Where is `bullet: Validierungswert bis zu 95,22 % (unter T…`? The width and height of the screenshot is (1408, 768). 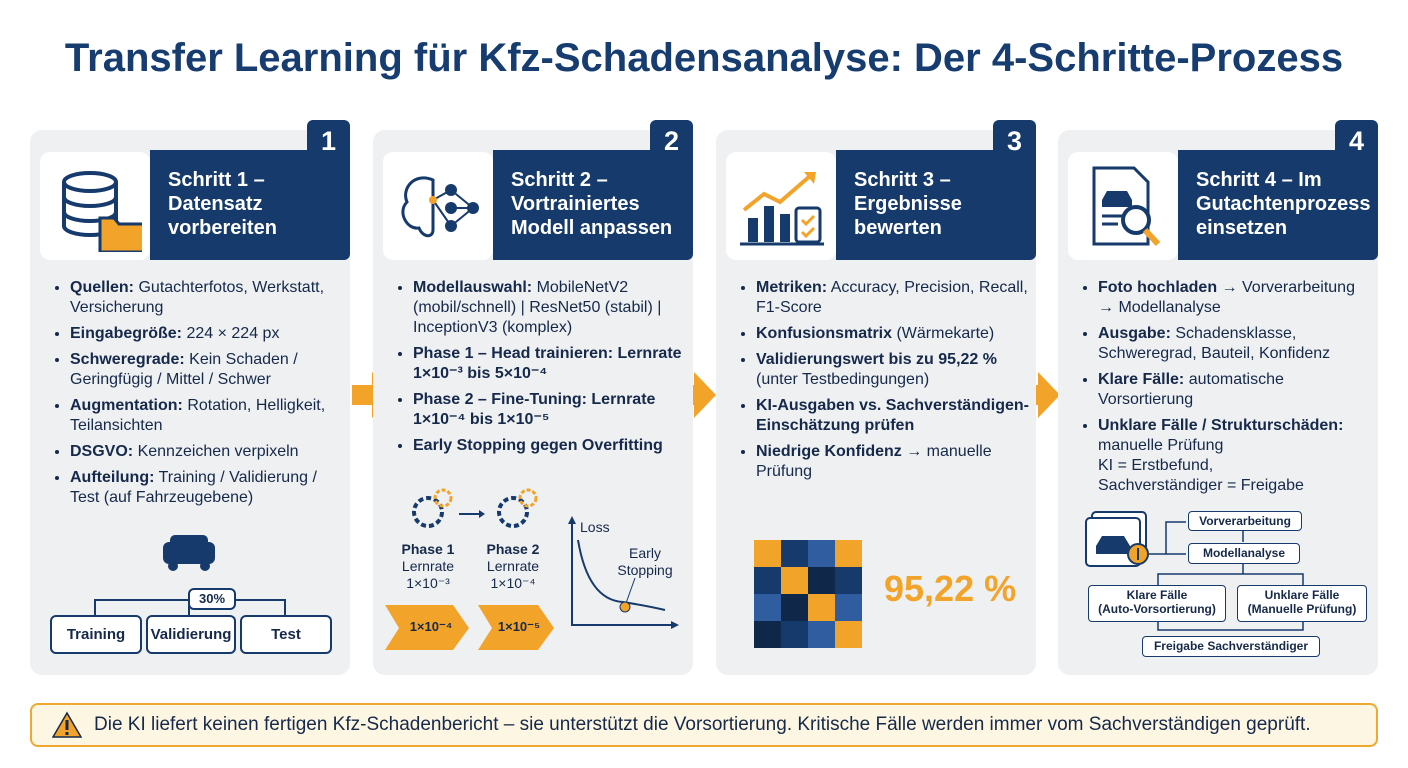
bullet: Validierungswert bis zu 95,22 % (unter T… is located at coordinates (893, 370).